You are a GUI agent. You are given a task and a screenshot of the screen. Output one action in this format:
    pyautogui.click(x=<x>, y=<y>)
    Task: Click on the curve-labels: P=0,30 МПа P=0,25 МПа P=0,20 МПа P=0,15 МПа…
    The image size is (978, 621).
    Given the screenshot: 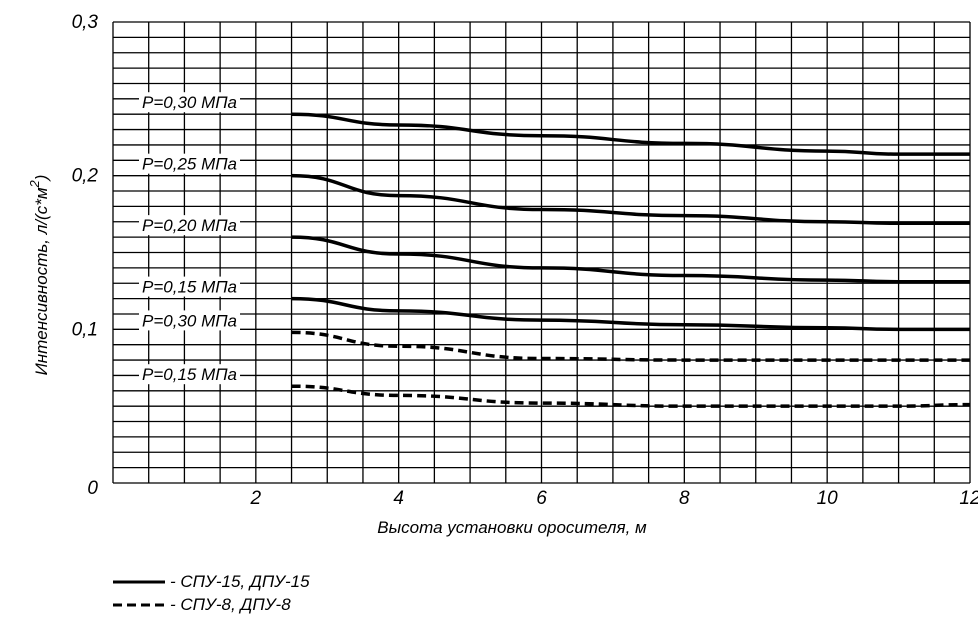 What is the action you would take?
    pyautogui.click(x=189, y=238)
    